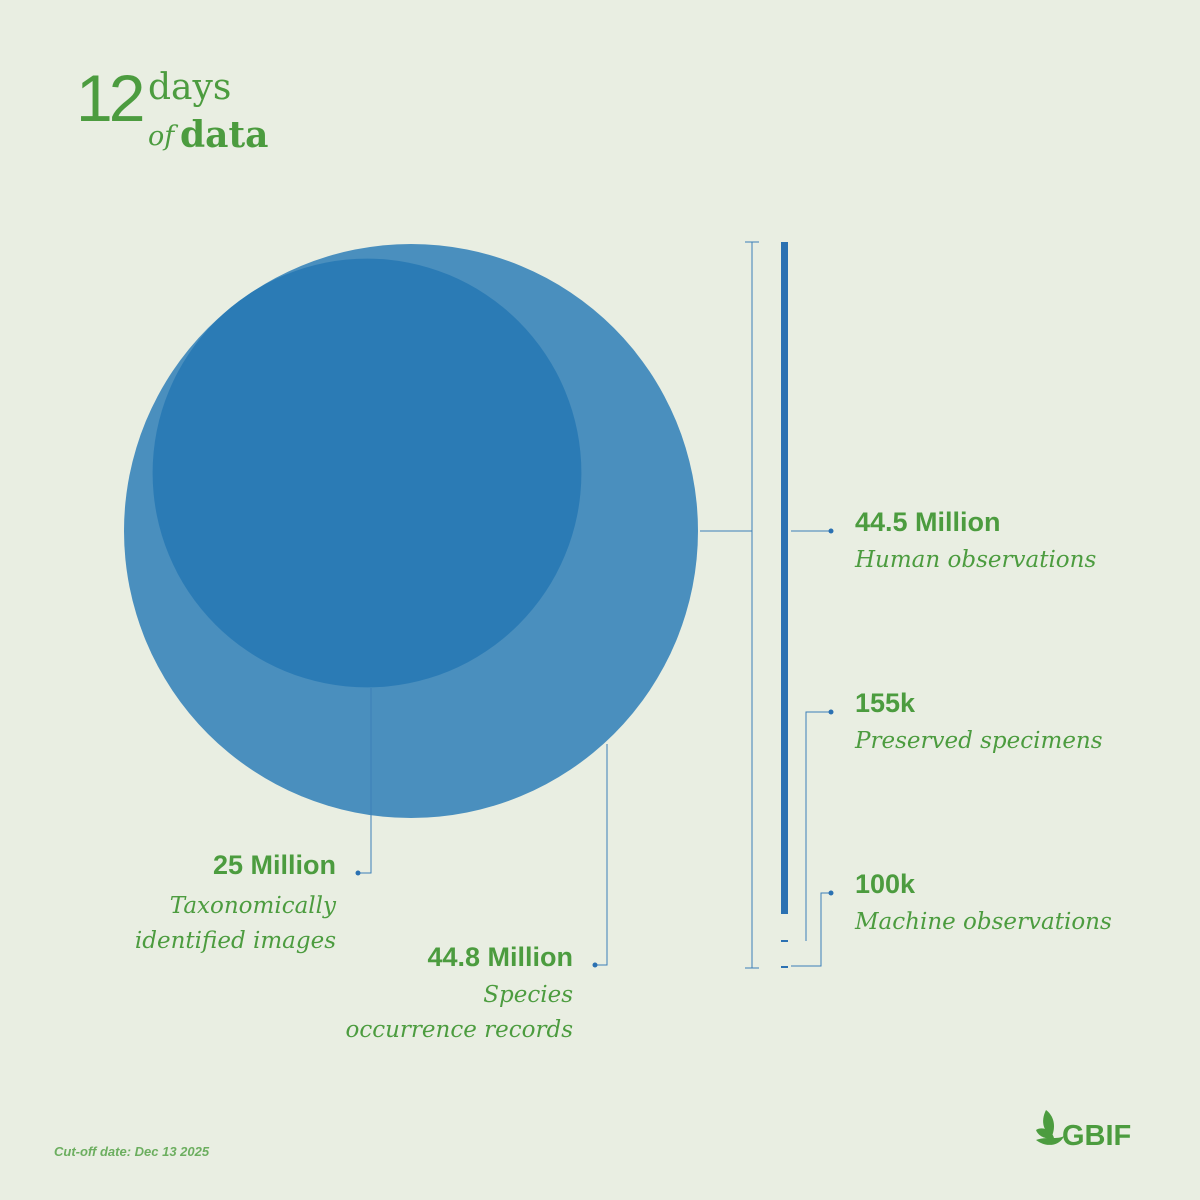 The height and width of the screenshot is (1200, 1200). What do you see at coordinates (189, 87) in the screenshot?
I see `title-days: days` at bounding box center [189, 87].